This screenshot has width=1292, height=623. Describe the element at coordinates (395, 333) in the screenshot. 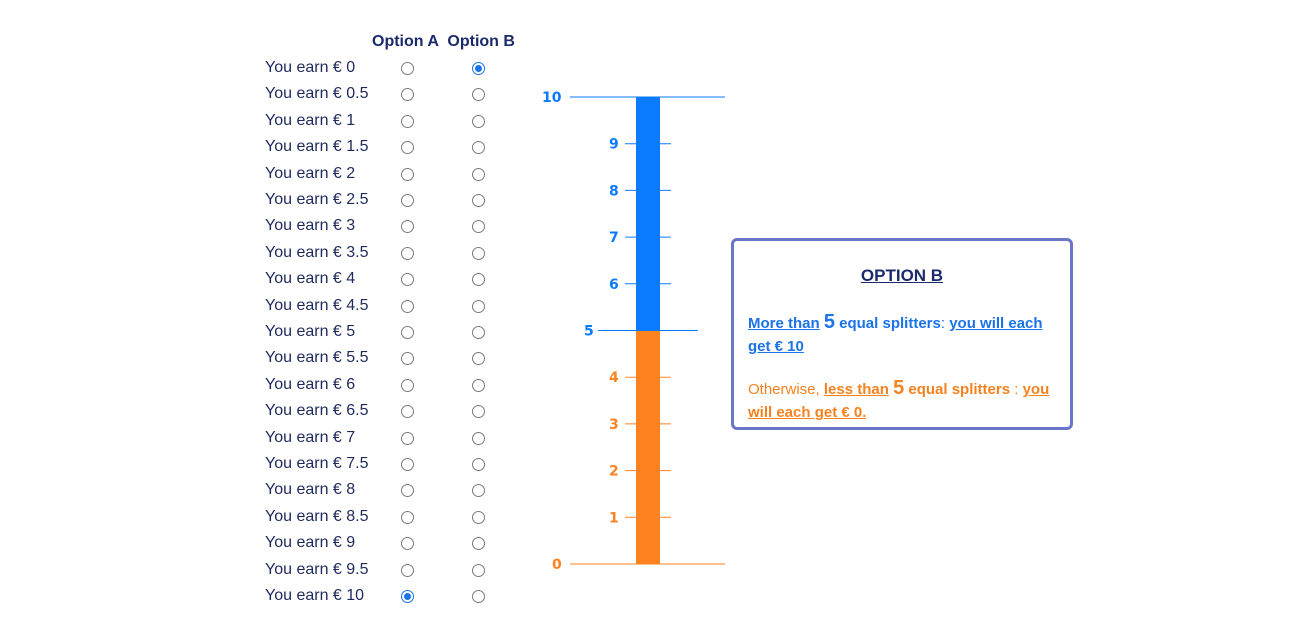

I see `choice-row: You earn € 5` at that location.